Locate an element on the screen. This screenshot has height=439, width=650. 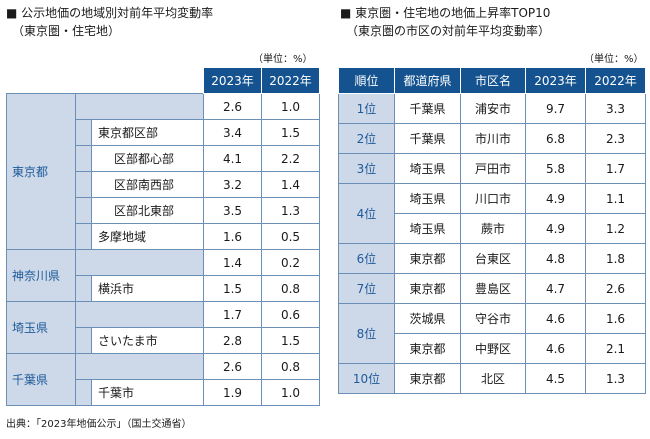
value-2022: 2.1 is located at coordinates (615, 348).